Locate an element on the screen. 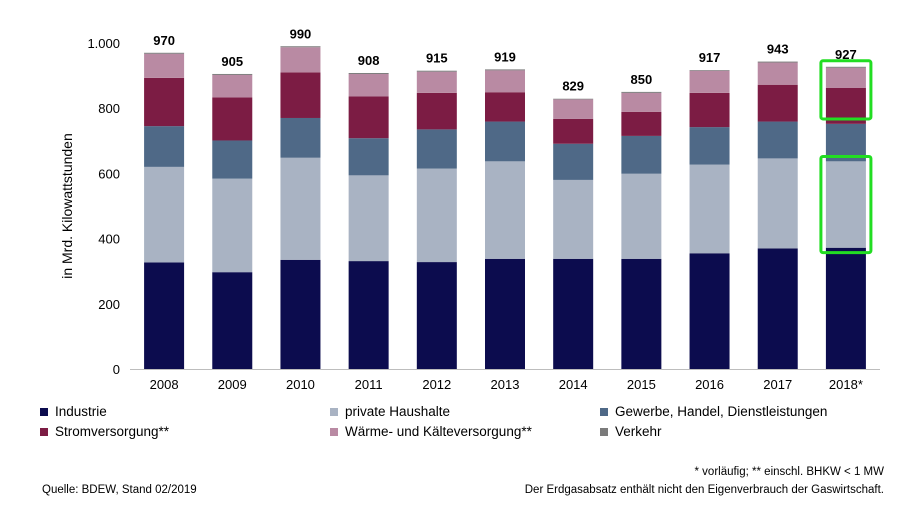 This screenshot has height=516, width=906. legend-item: Industrie is located at coordinates (73, 411).